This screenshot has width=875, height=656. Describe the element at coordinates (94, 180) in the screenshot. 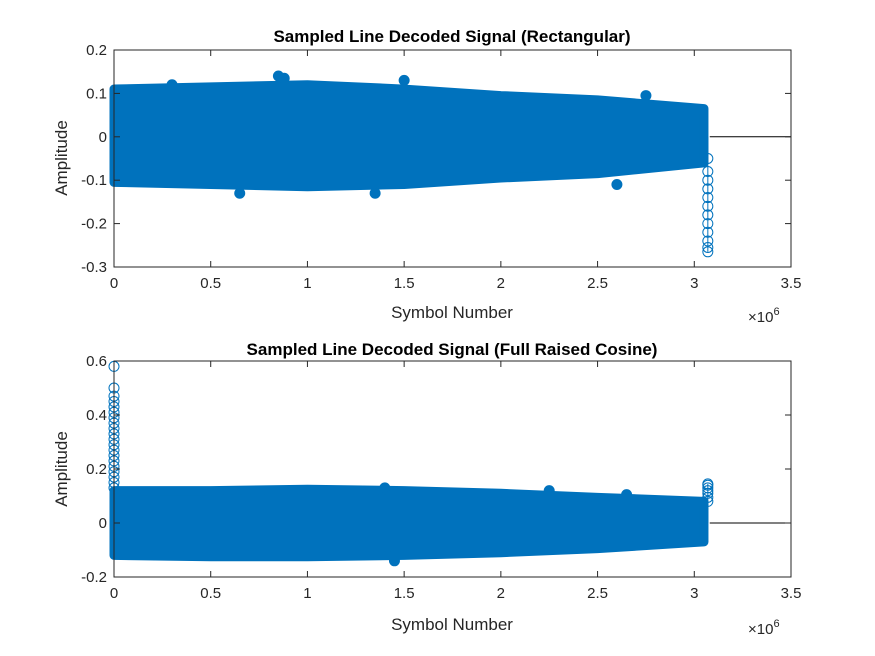

I see `y-tick-label: -0.1` at that location.